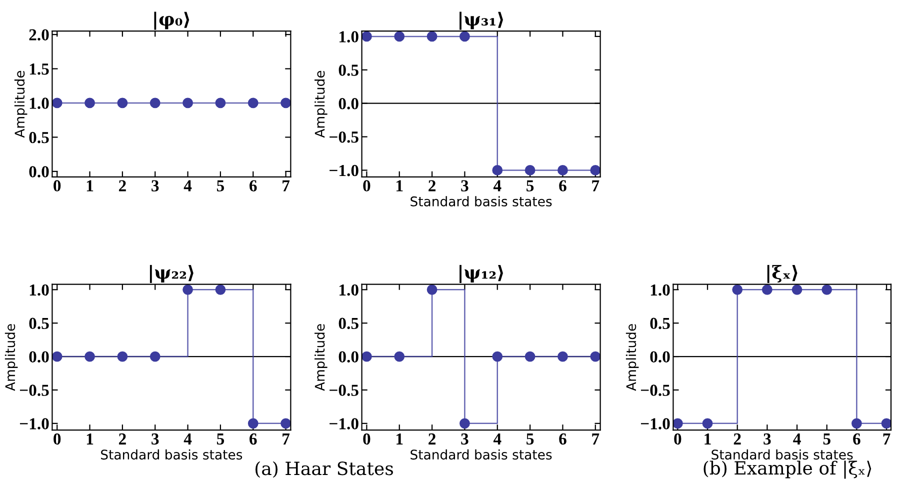 The height and width of the screenshot is (486, 900). I want to click on text: (b) Example of |ξₓ⟩, so click(788, 469).